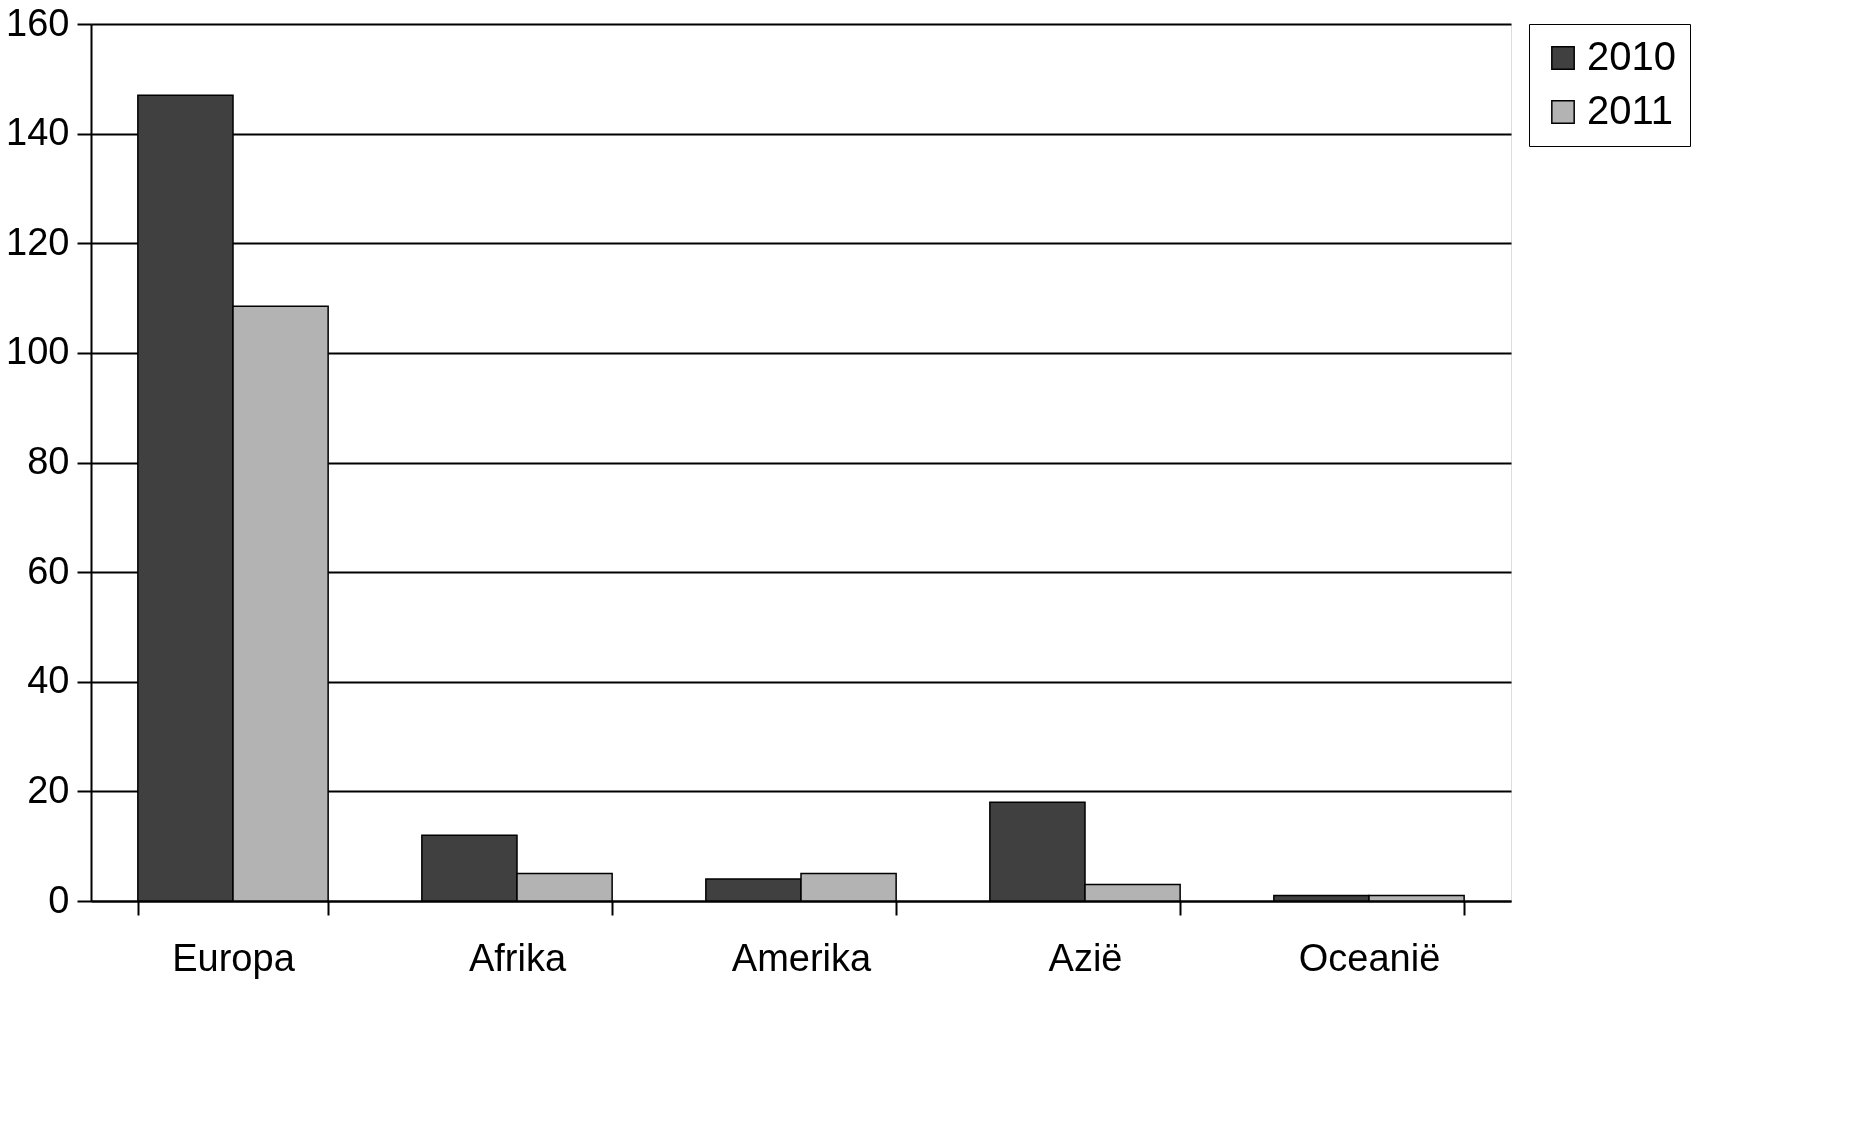 This screenshot has height=1122, width=1860. What do you see at coordinates (802, 957) in the screenshot?
I see `x-tick-label: Amerika` at bounding box center [802, 957].